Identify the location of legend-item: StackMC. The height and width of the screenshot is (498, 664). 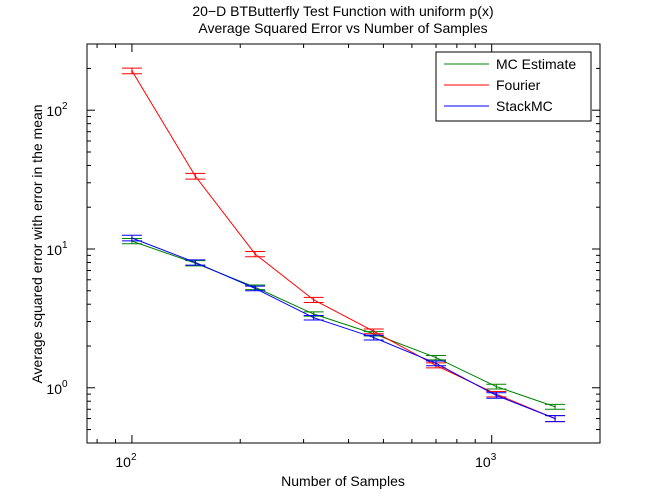
(498, 106).